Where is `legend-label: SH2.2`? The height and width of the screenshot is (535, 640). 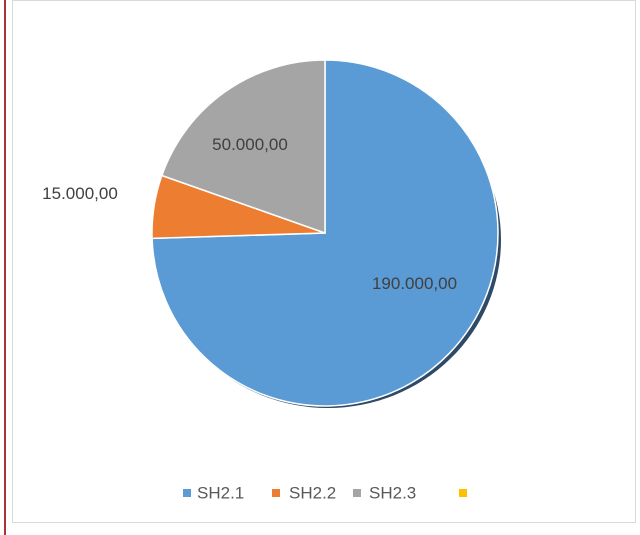 legend-label: SH2.2 is located at coordinates (312, 492).